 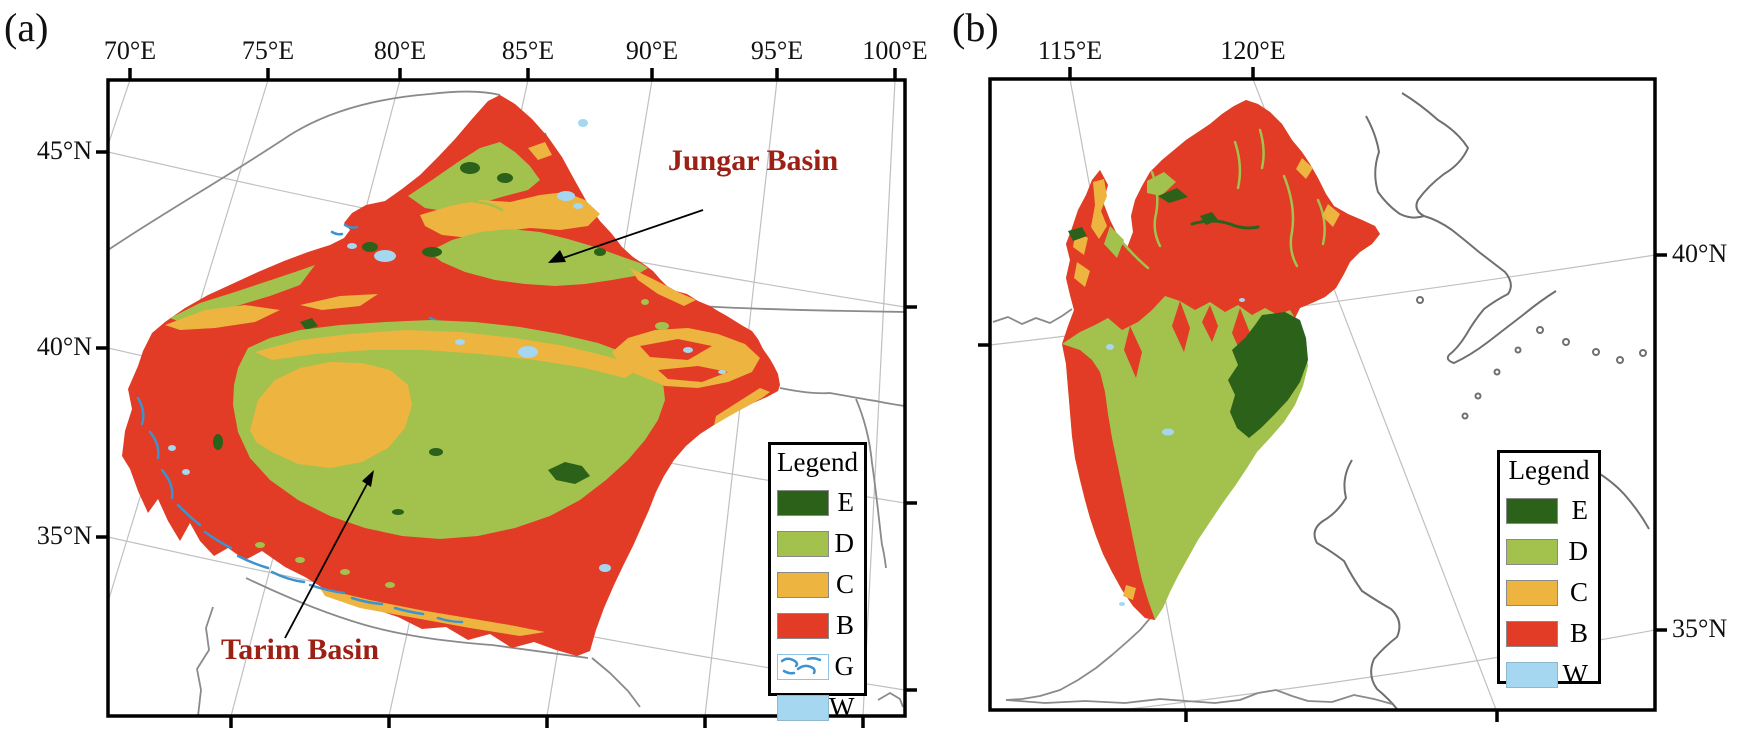 What do you see at coordinates (1700, 253) in the screenshot?
I see `b-lat-40N: 40°N` at bounding box center [1700, 253].